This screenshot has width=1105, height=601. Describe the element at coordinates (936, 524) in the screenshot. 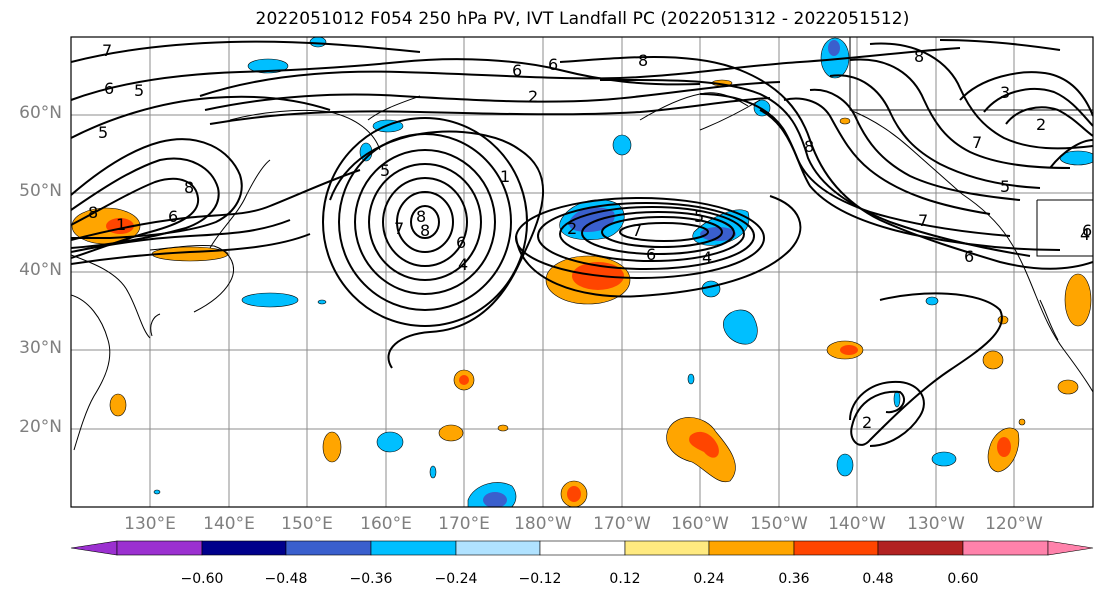

I see `lon-label: 130°W` at that location.